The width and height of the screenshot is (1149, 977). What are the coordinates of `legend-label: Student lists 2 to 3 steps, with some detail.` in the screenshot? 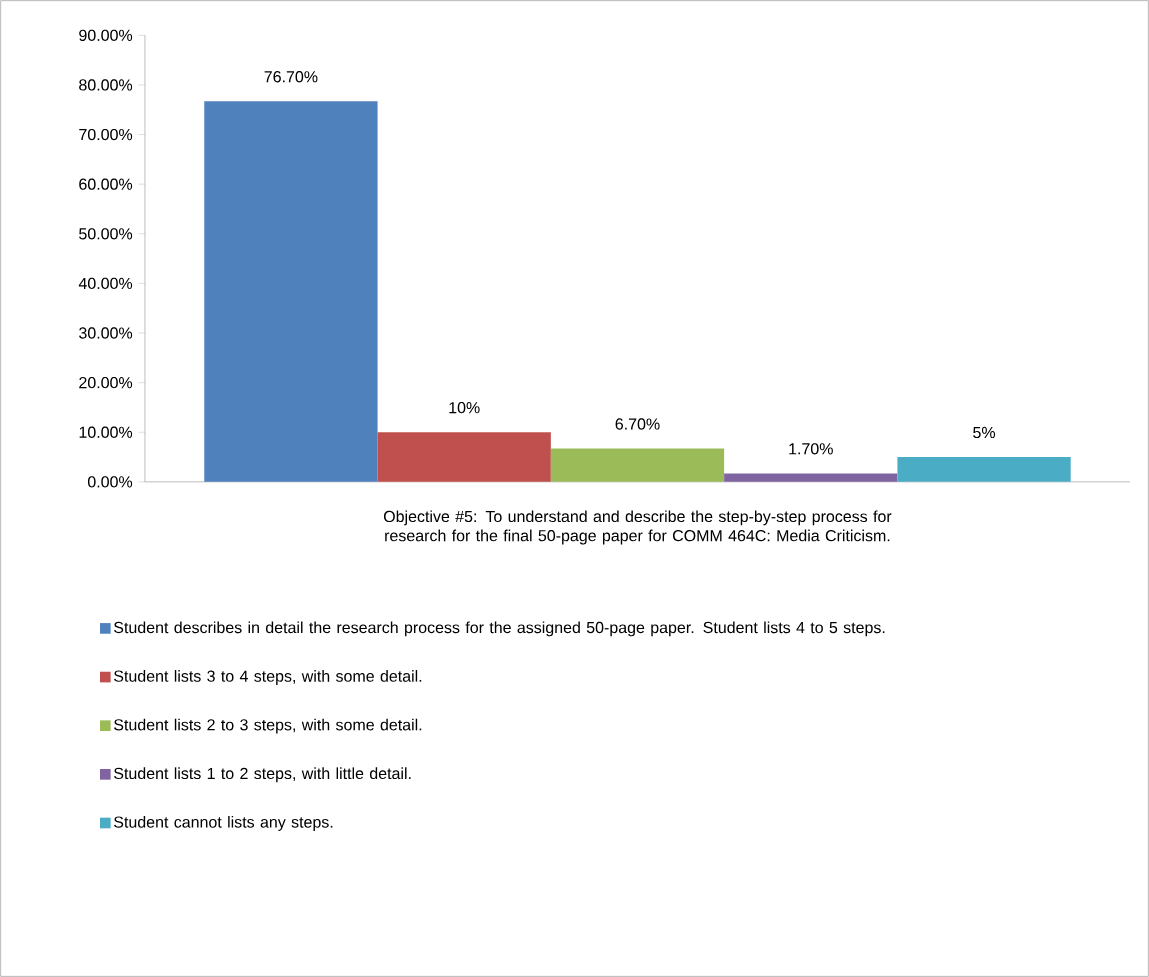 It's located at (268, 726).